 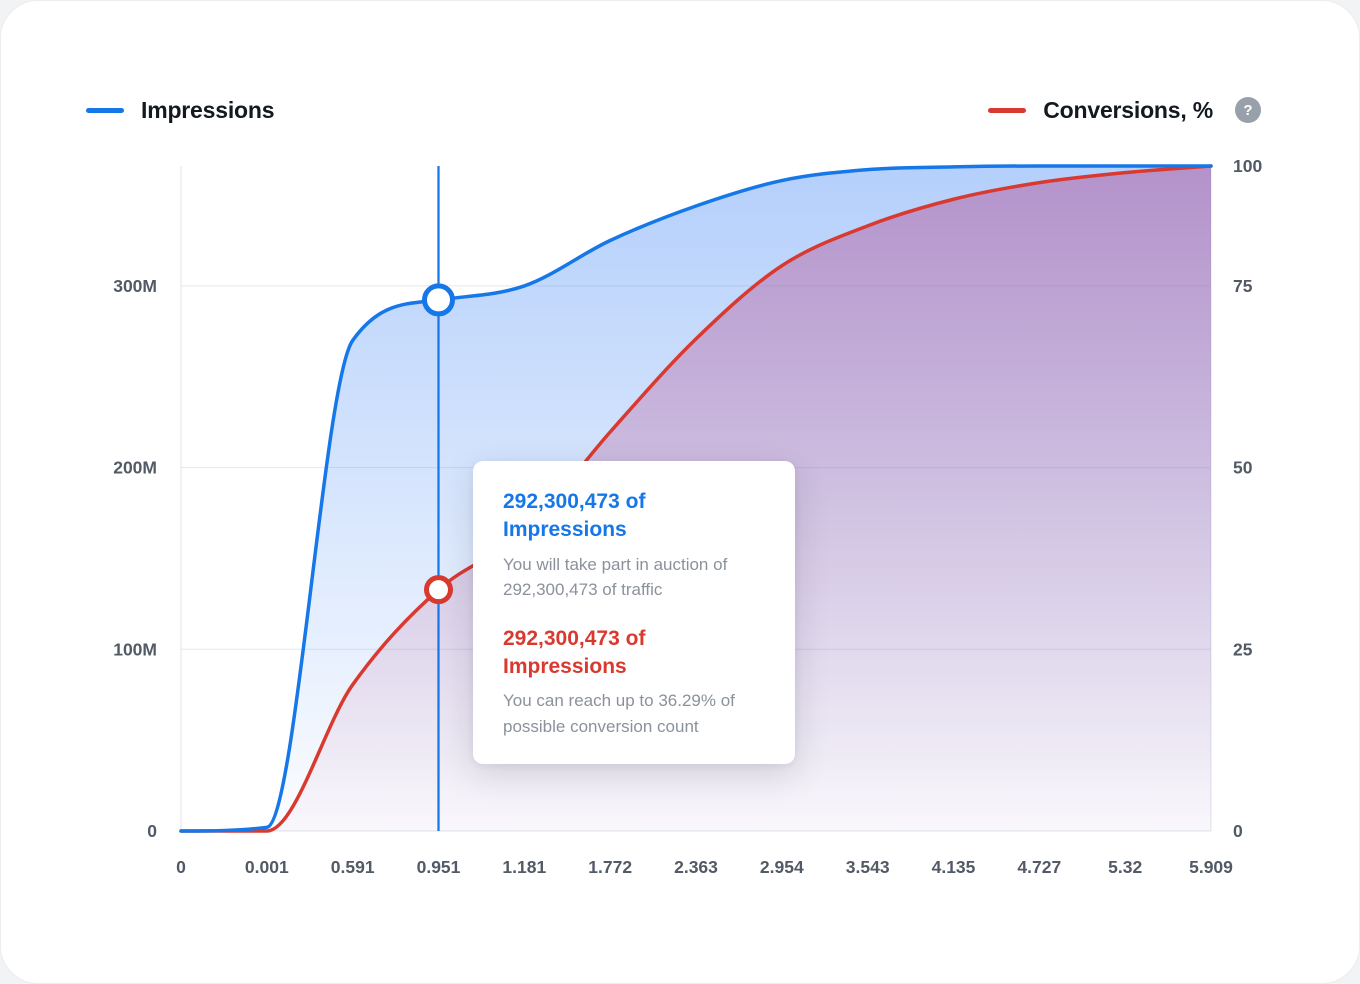 I want to click on y-tick-label-left-200M: 200M, so click(x=135, y=468).